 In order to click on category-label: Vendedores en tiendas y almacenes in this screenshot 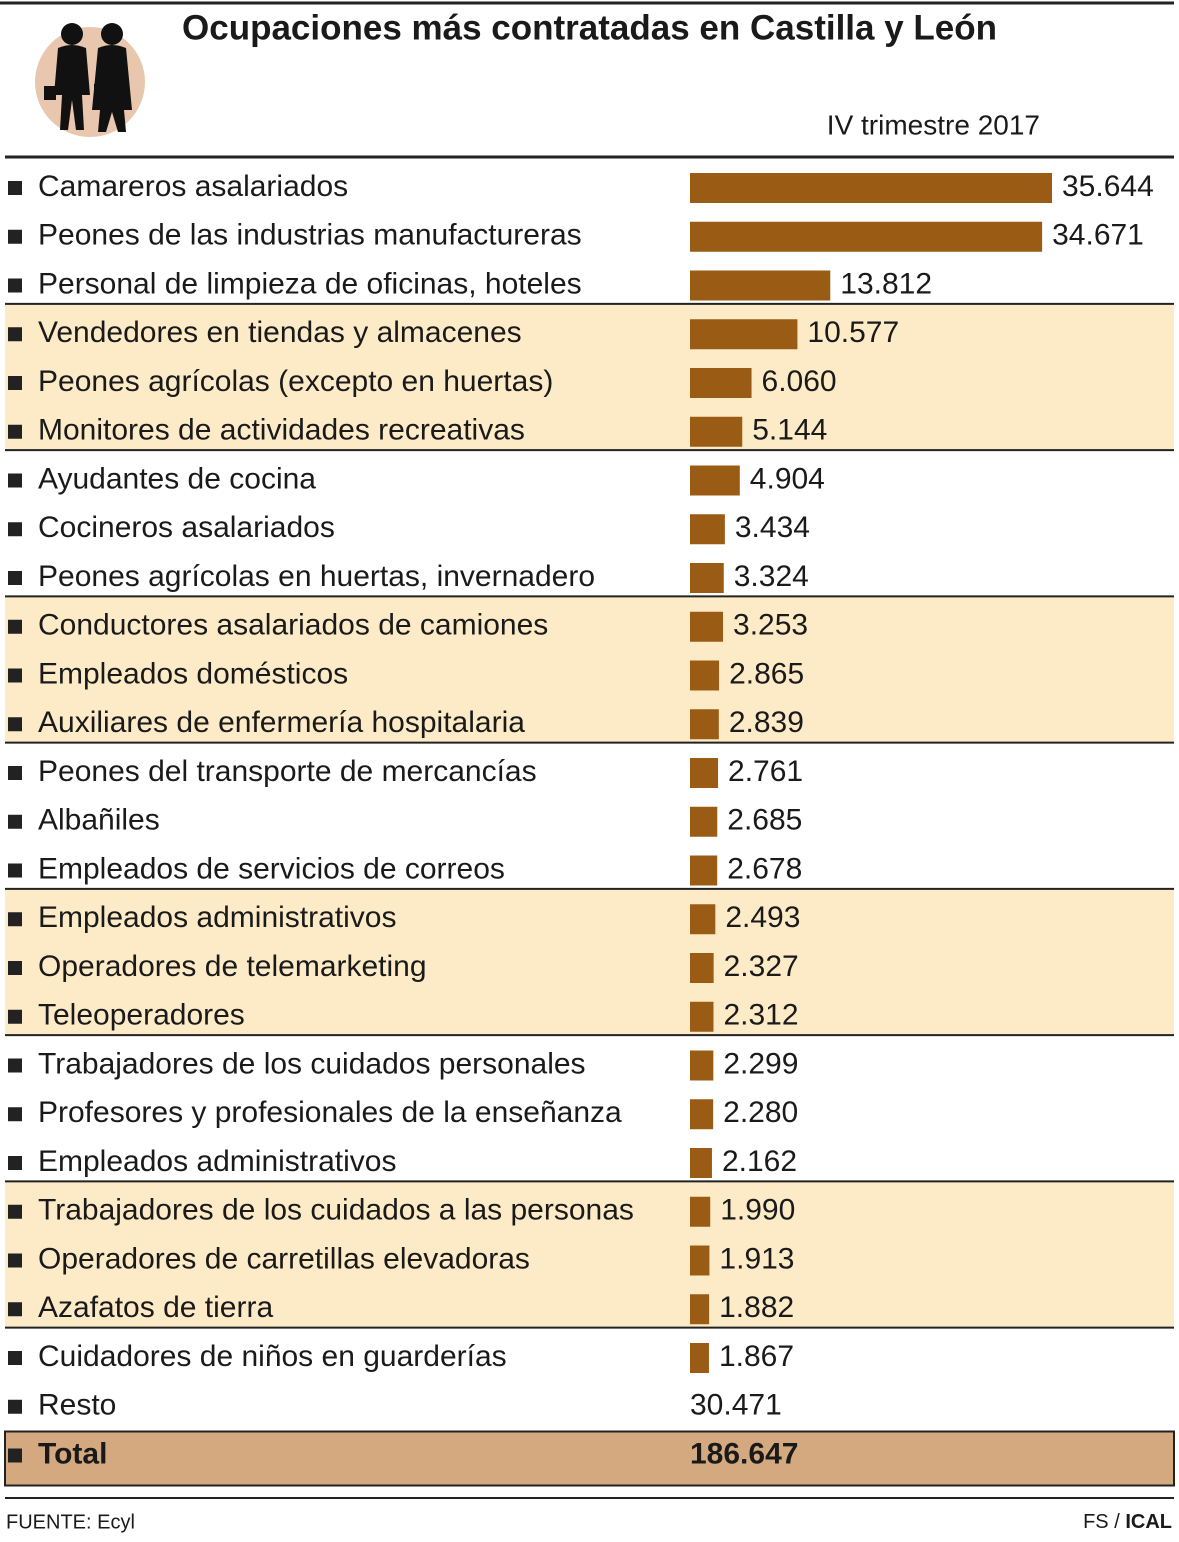, I will do `click(280, 332)`.